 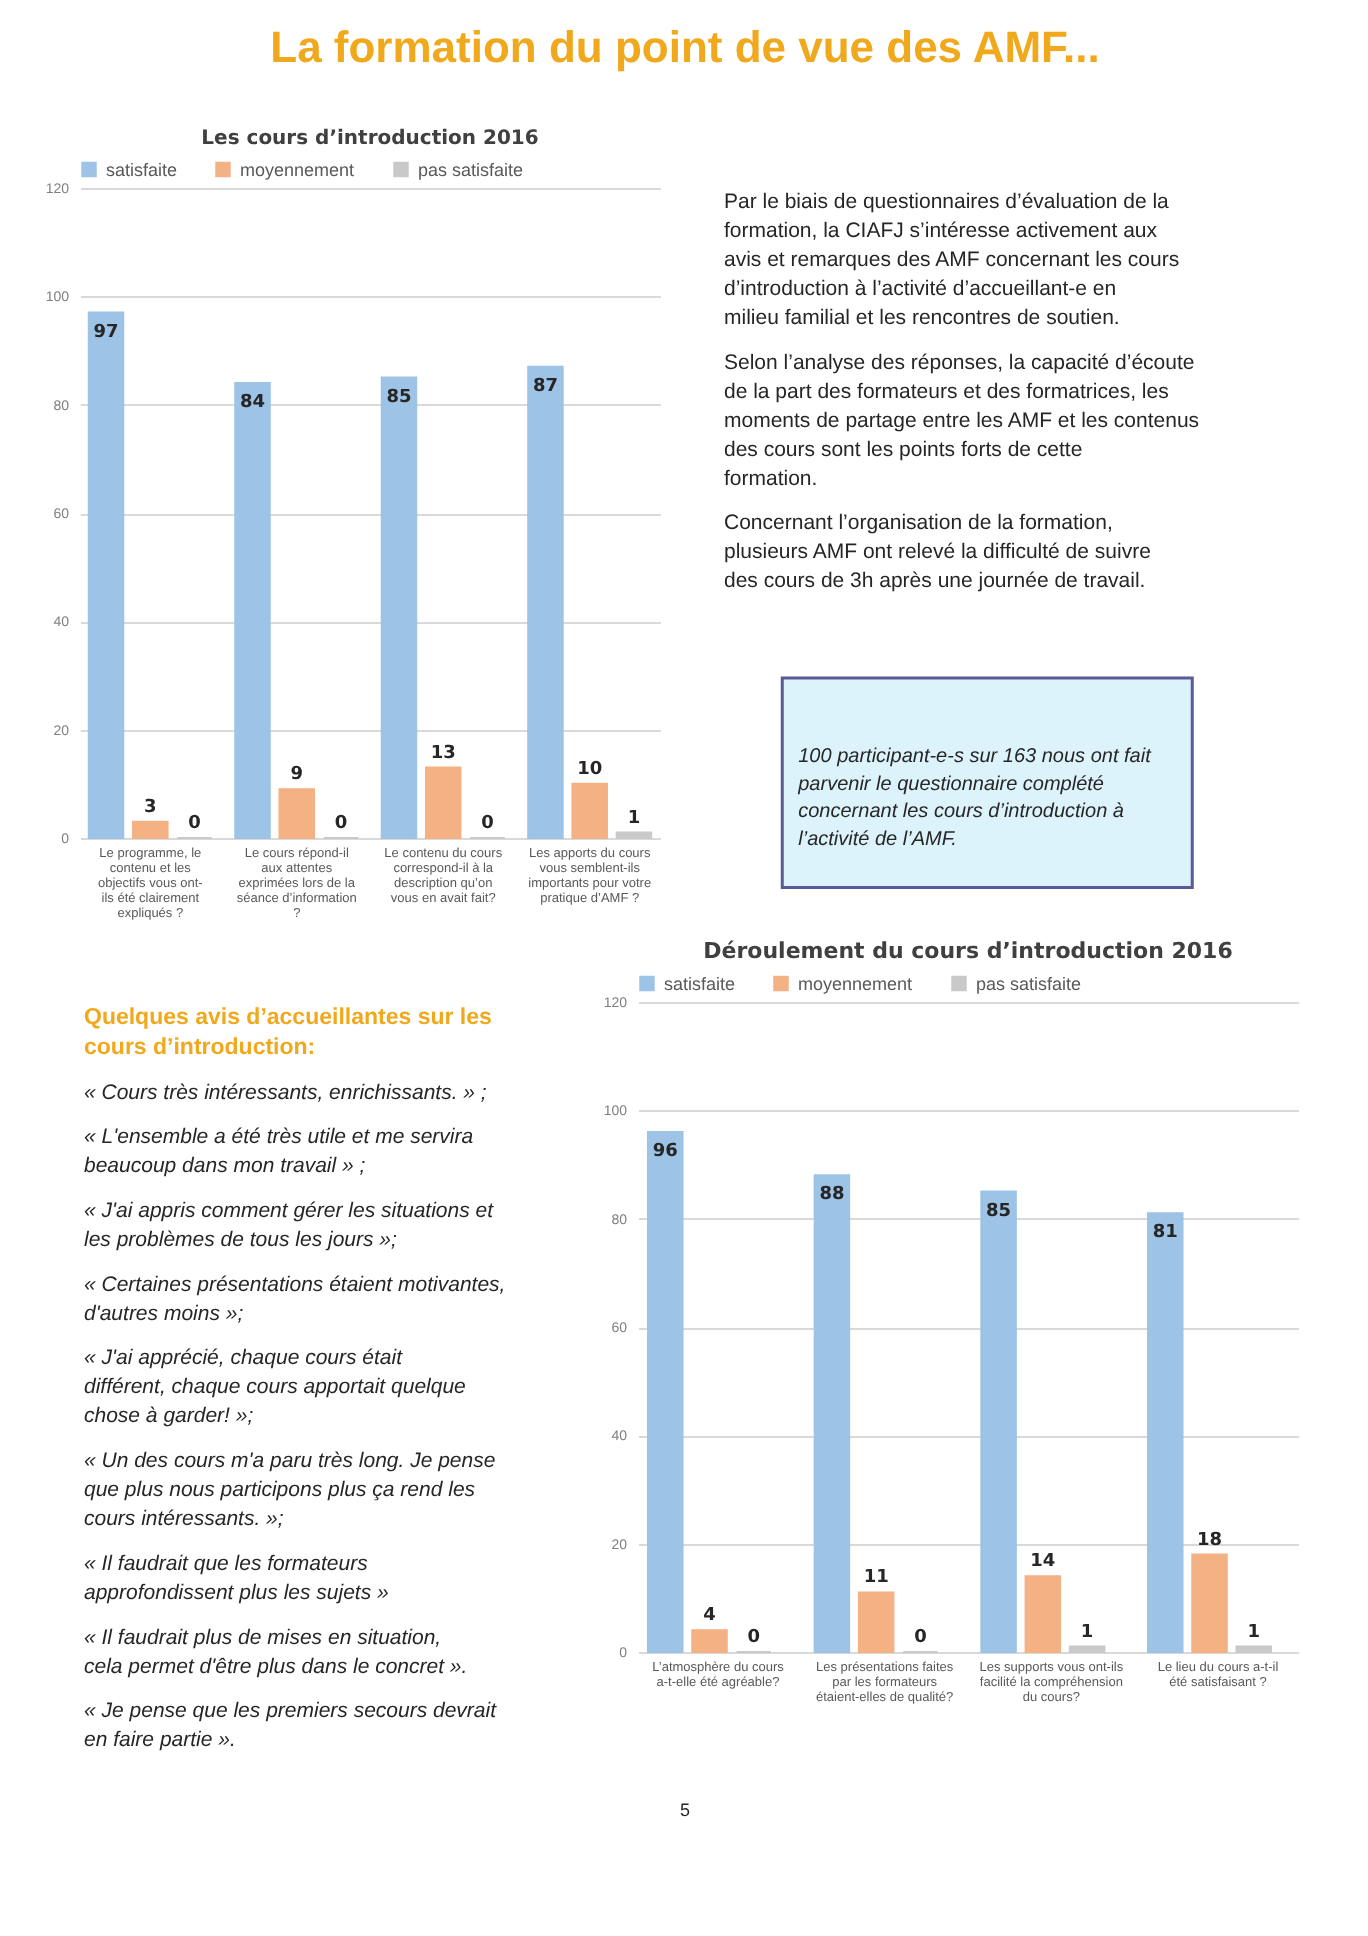 What do you see at coordinates (709, 1616) in the screenshot?
I see `data-label: 4` at bounding box center [709, 1616].